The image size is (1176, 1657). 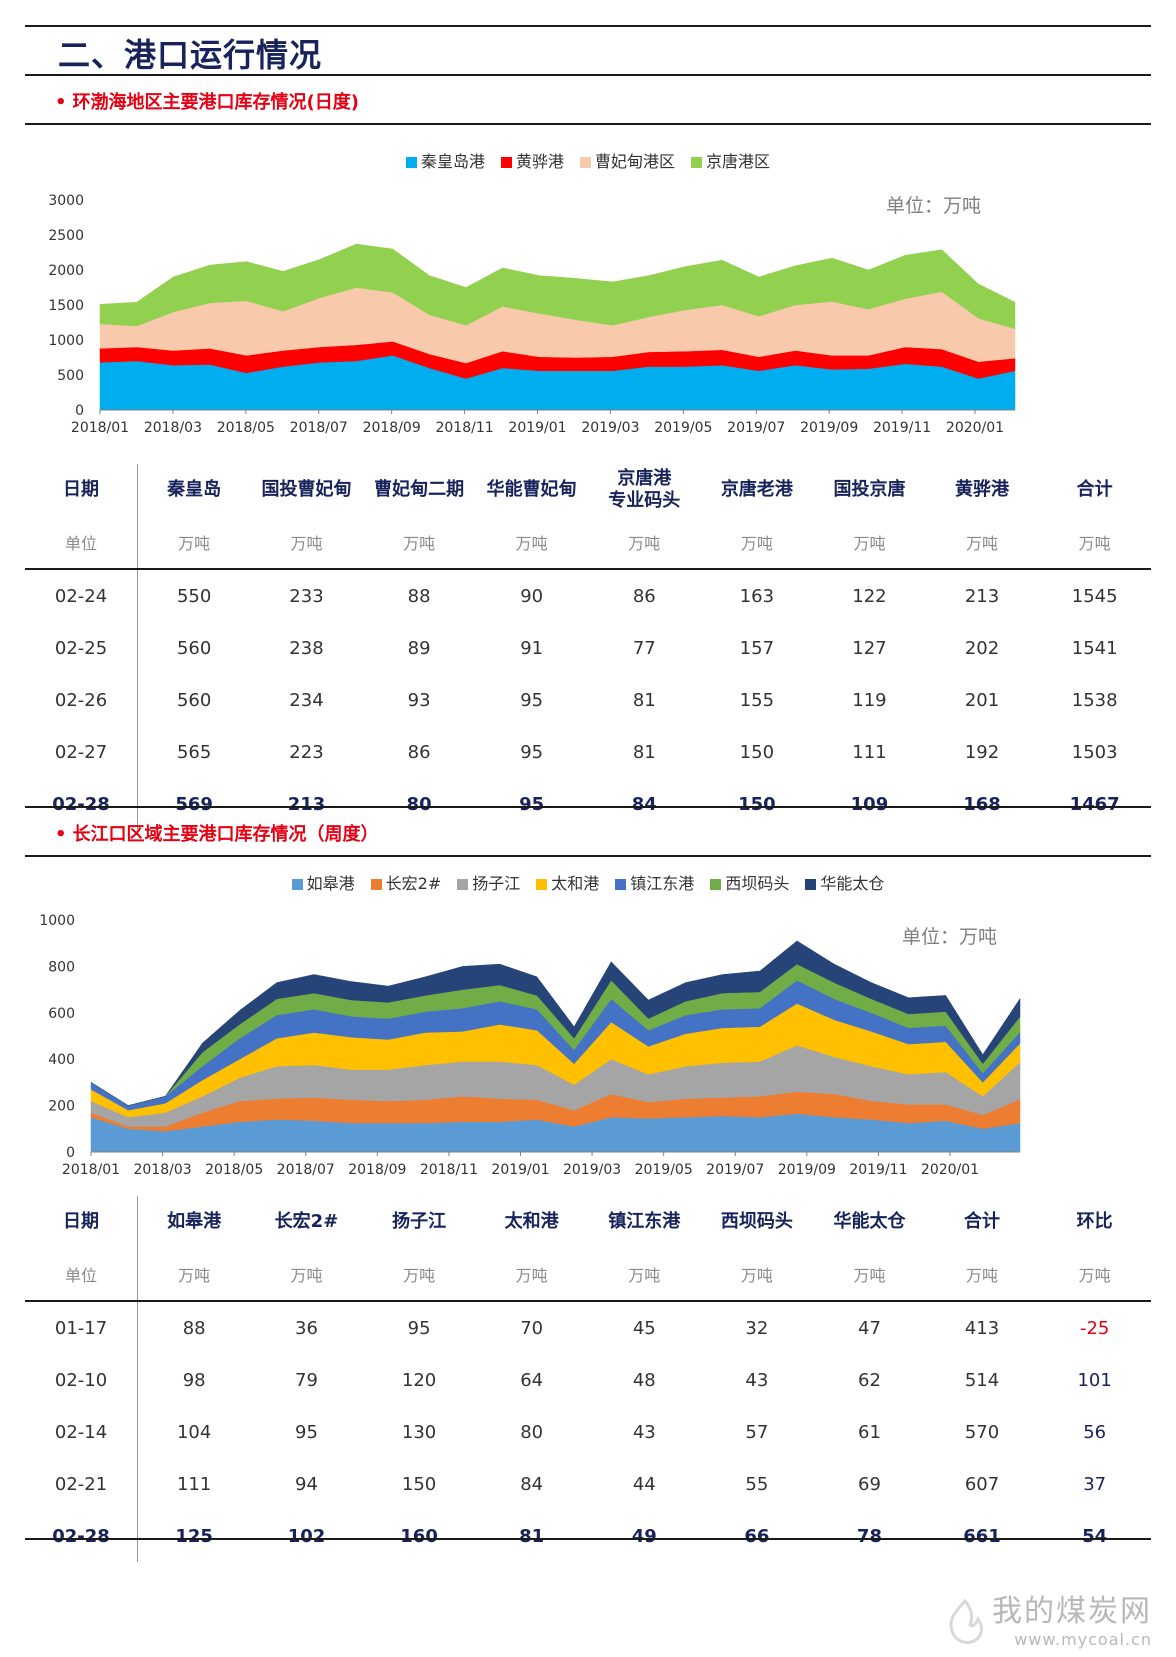 What do you see at coordinates (91, 1170) in the screenshot?
I see `x-tick-label: 2018/01` at bounding box center [91, 1170].